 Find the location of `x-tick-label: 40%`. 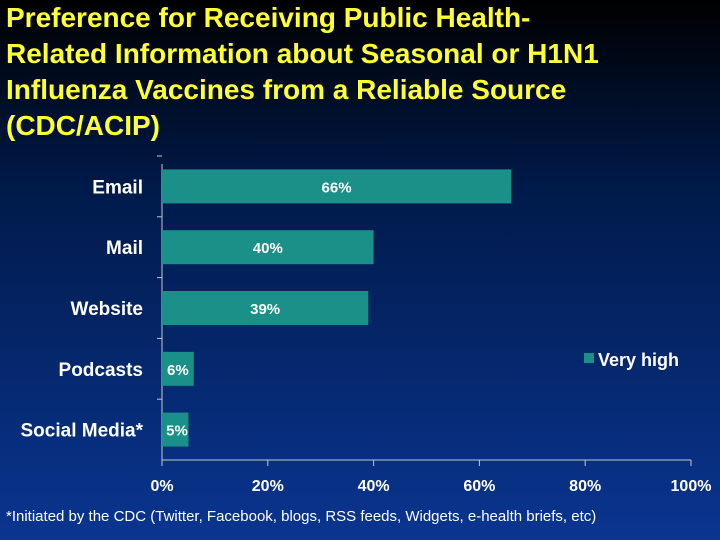

x-tick-label: 40% is located at coordinates (374, 486).